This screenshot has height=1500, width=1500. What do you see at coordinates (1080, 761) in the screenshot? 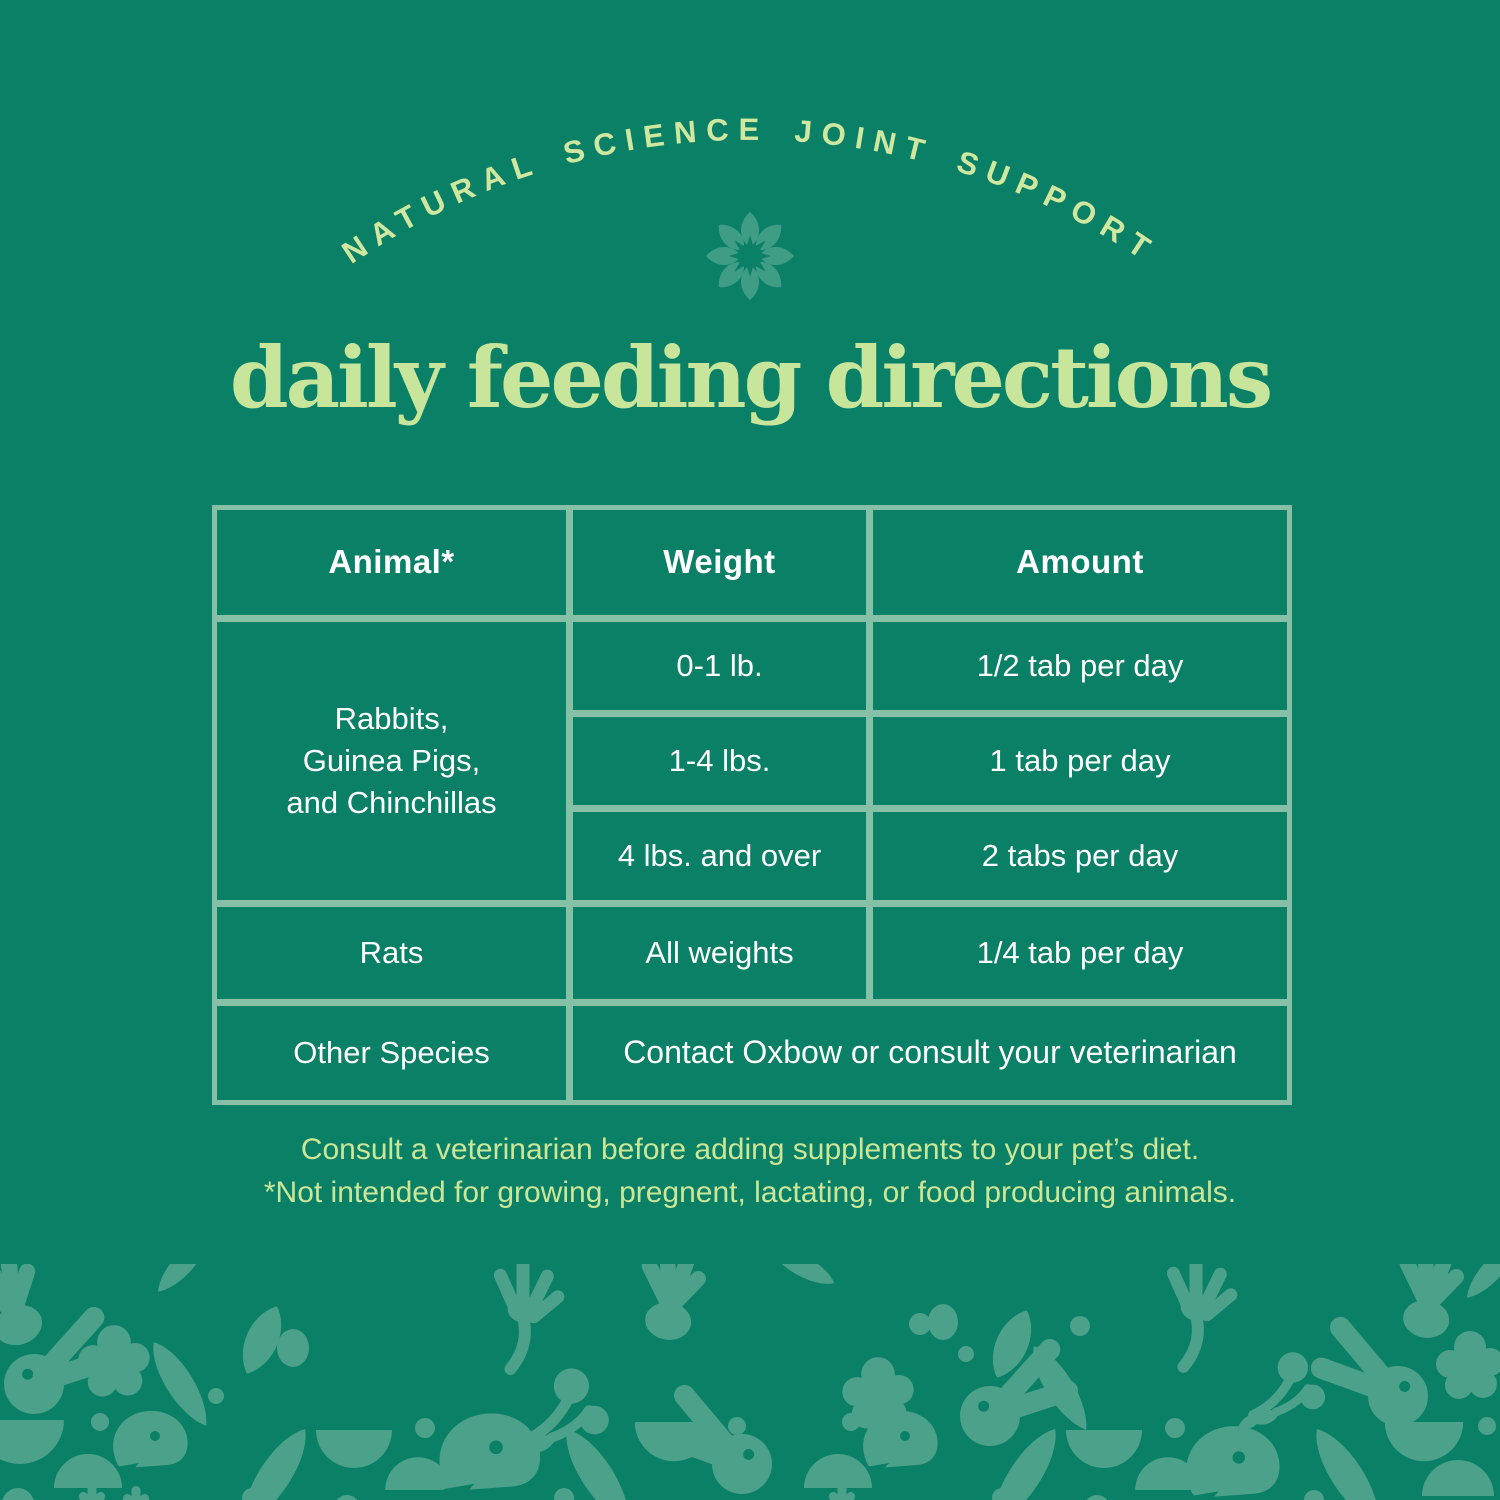
I see `amount-cell: 1 tab per day` at bounding box center [1080, 761].